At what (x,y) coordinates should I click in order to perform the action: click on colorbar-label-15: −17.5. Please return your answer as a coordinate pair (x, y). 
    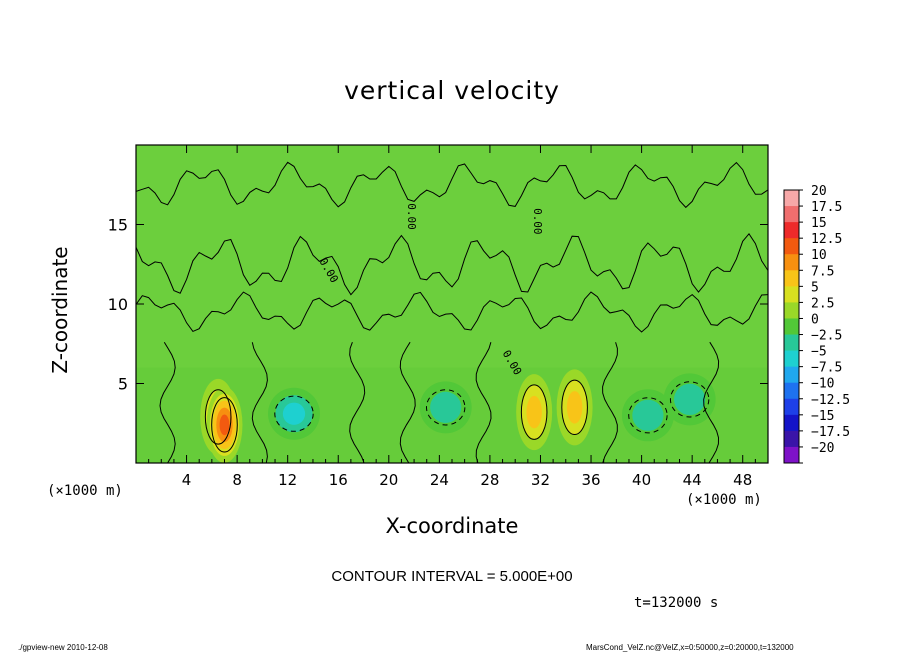
    Looking at the image, I should click on (830, 432).